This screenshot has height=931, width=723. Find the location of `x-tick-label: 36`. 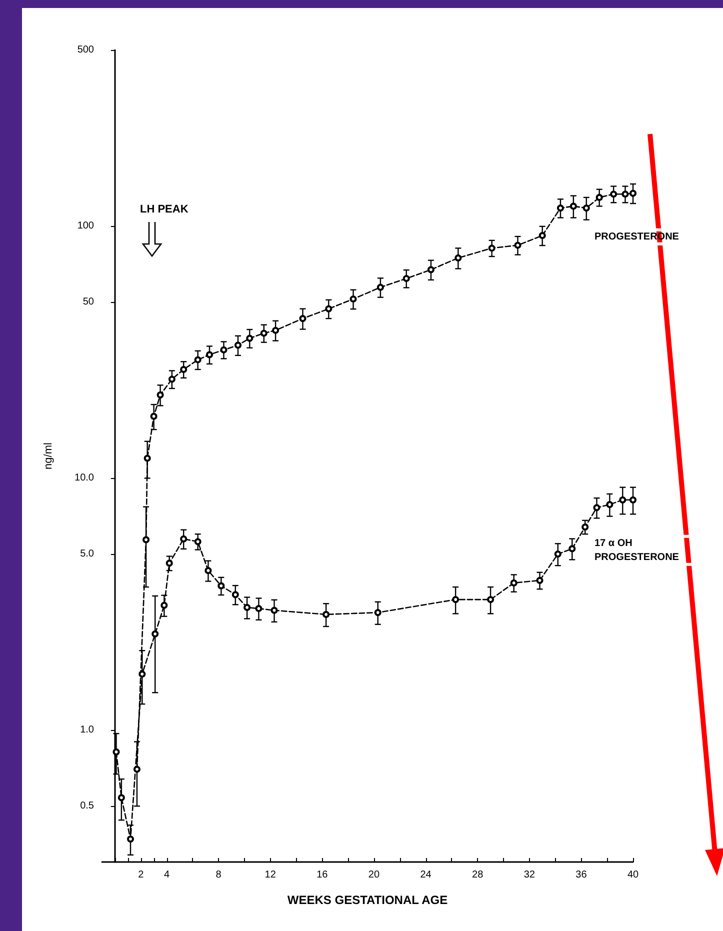

x-tick-label: 36 is located at coordinates (582, 875).